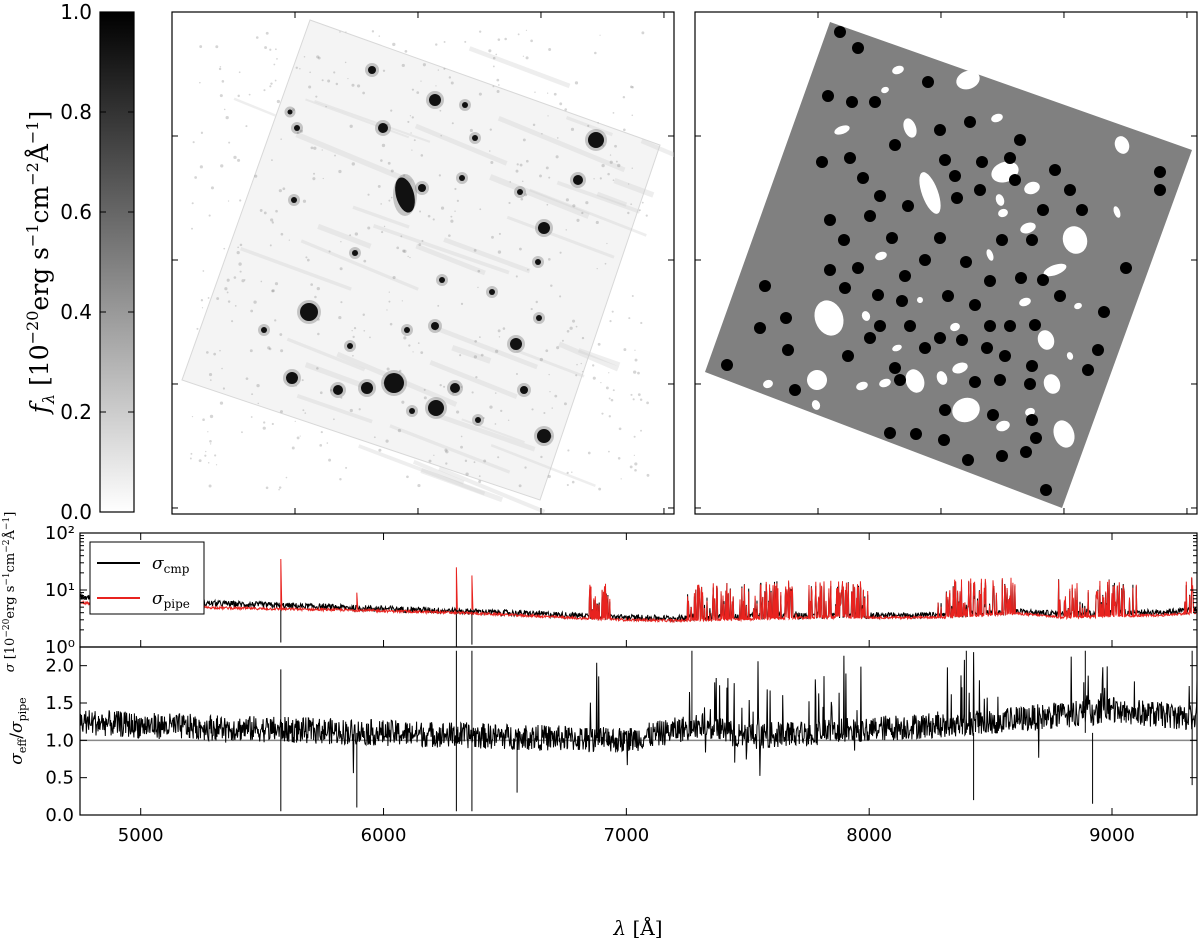  What do you see at coordinates (76, 212) in the screenshot?
I see `colorbar-tick-label: 0.6` at bounding box center [76, 212].